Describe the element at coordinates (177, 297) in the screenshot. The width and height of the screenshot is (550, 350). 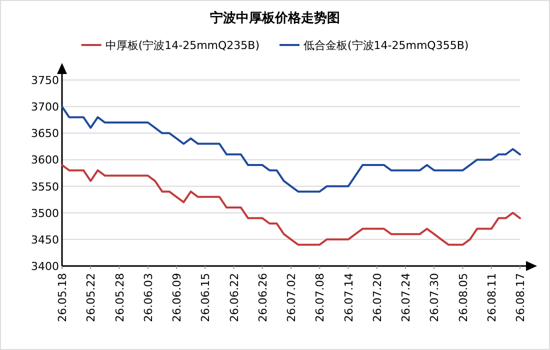
I see `x-tick-label: 26.06.09` at that location.